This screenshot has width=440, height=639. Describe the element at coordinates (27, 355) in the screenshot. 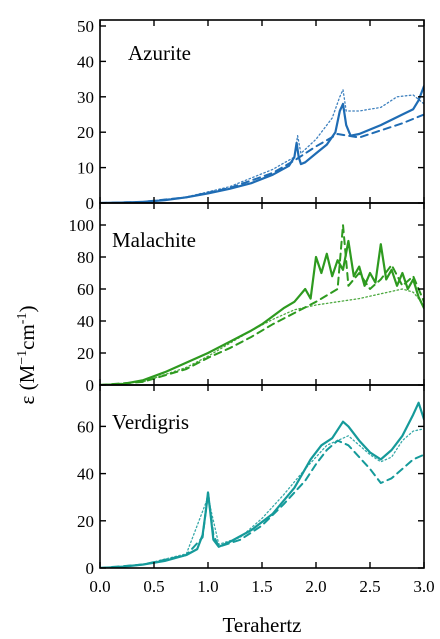

I see `y-axis-title: ε (M−1cm-1)` at that location.